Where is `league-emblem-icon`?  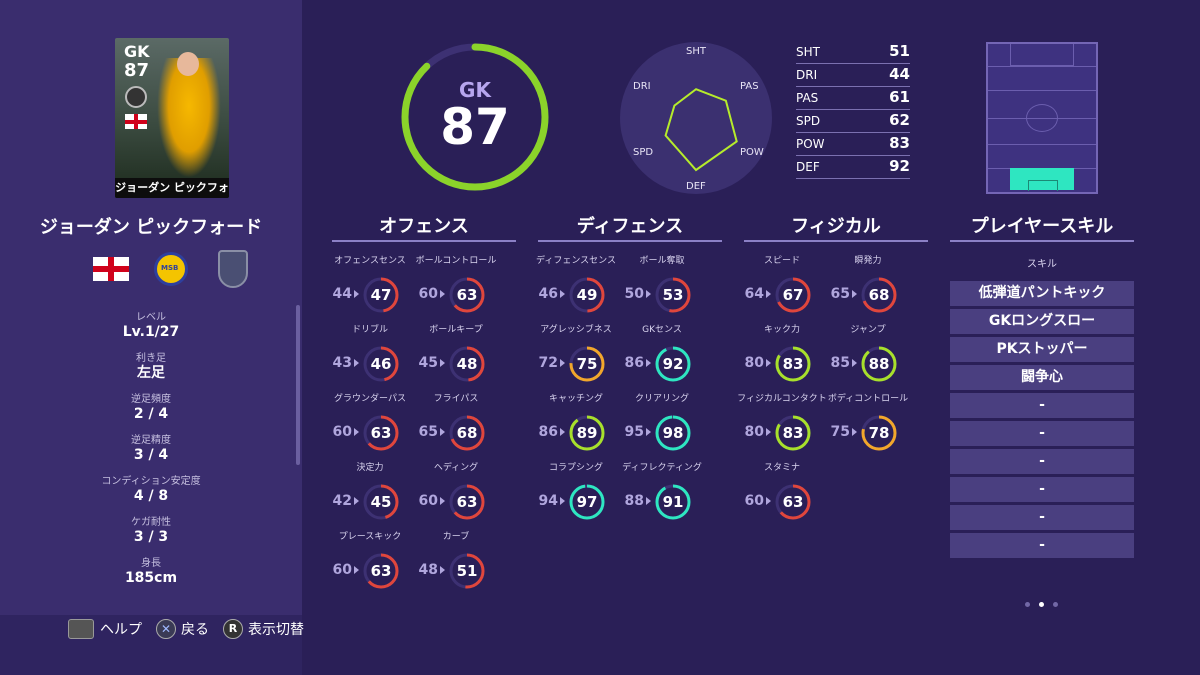
league-emblem-icon is located at coordinates (233, 269).